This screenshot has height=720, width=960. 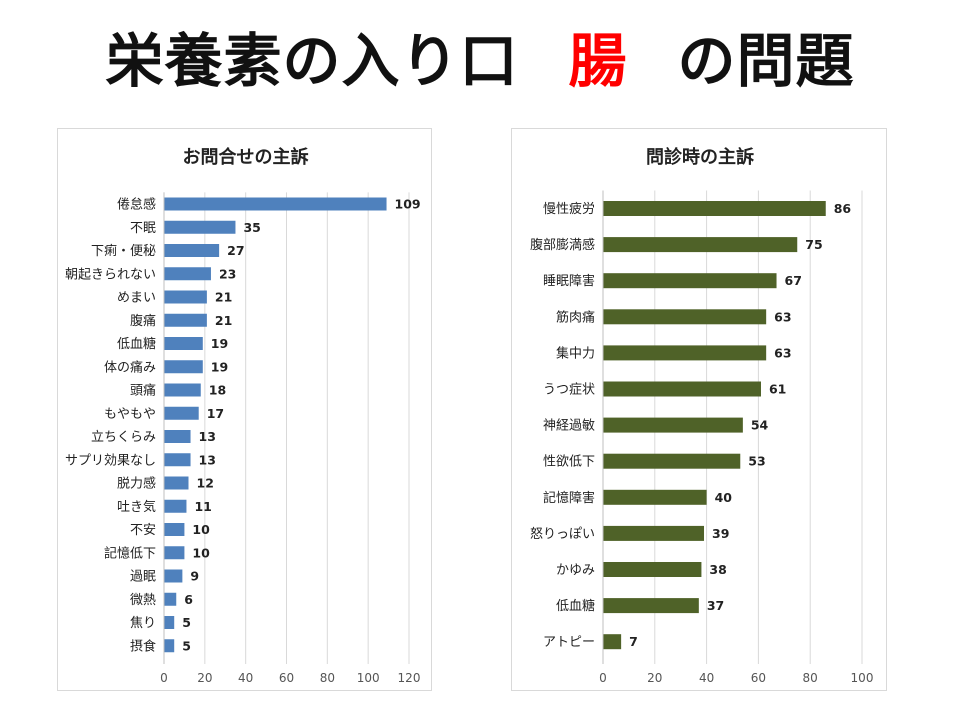 I want to click on category-label: 脱力感, so click(x=136, y=484).